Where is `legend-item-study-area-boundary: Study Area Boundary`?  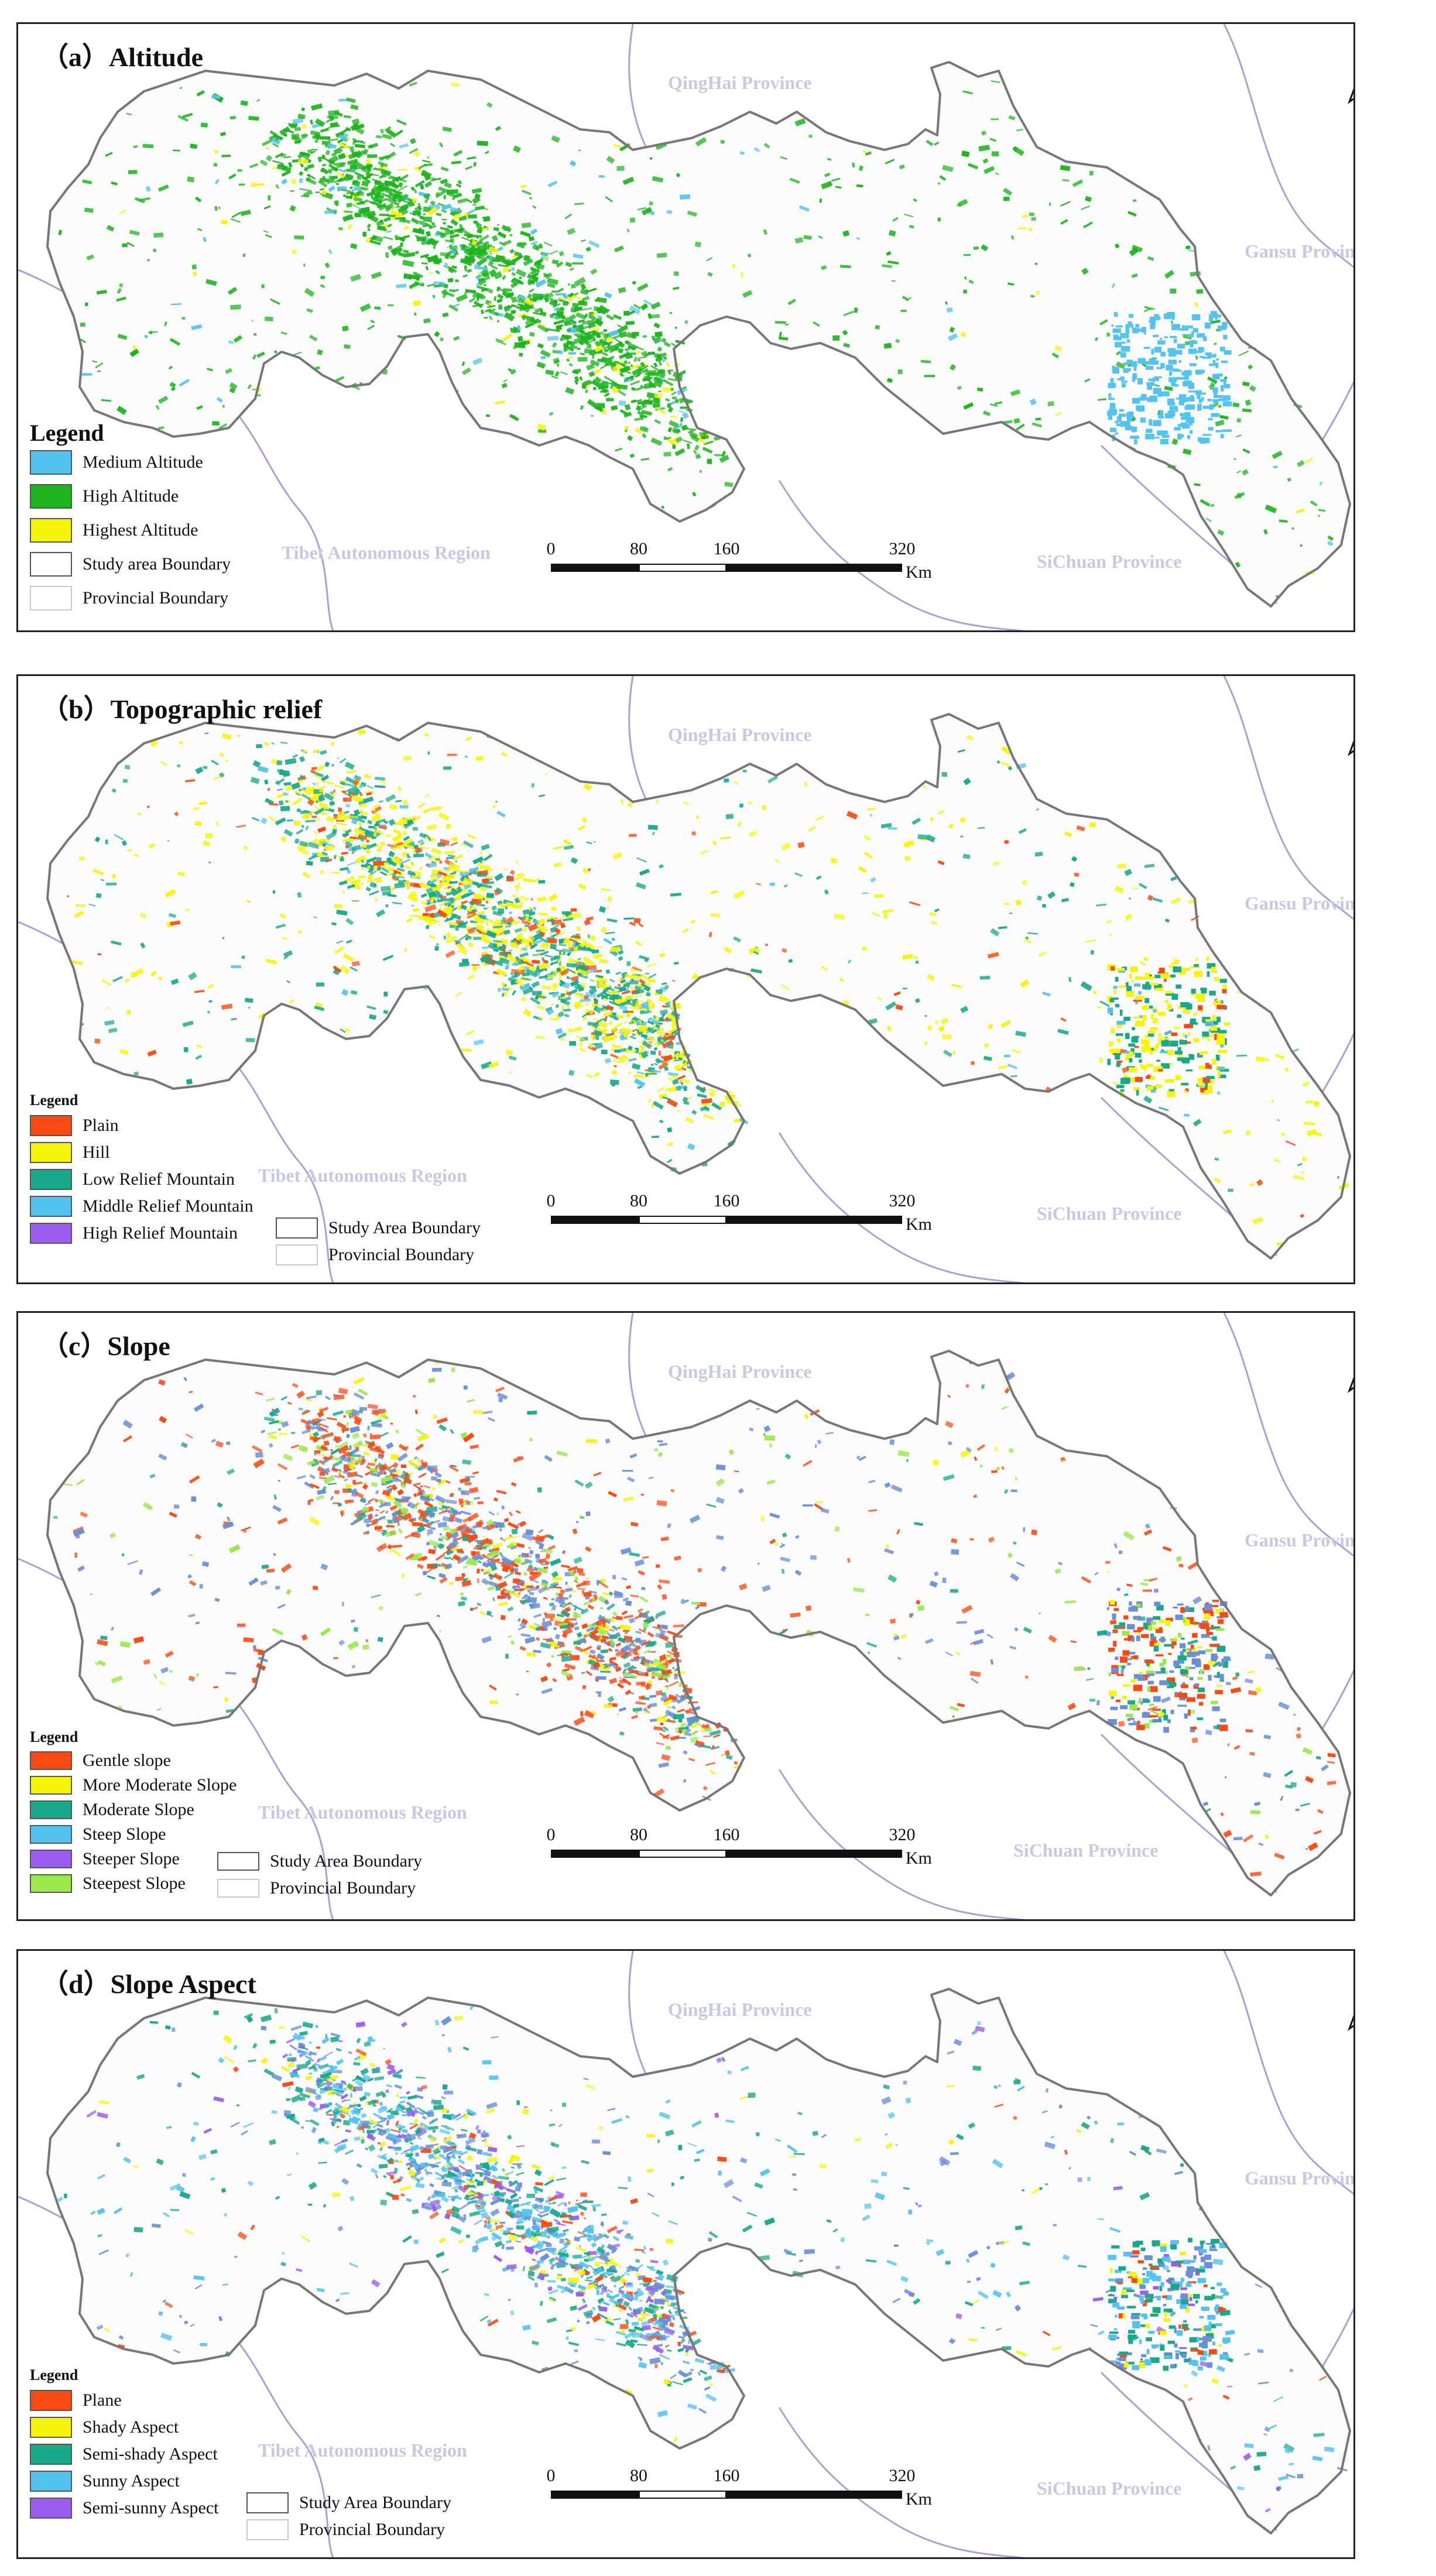 legend-item-study-area-boundary: Study Area Boundary is located at coordinates (378, 1228).